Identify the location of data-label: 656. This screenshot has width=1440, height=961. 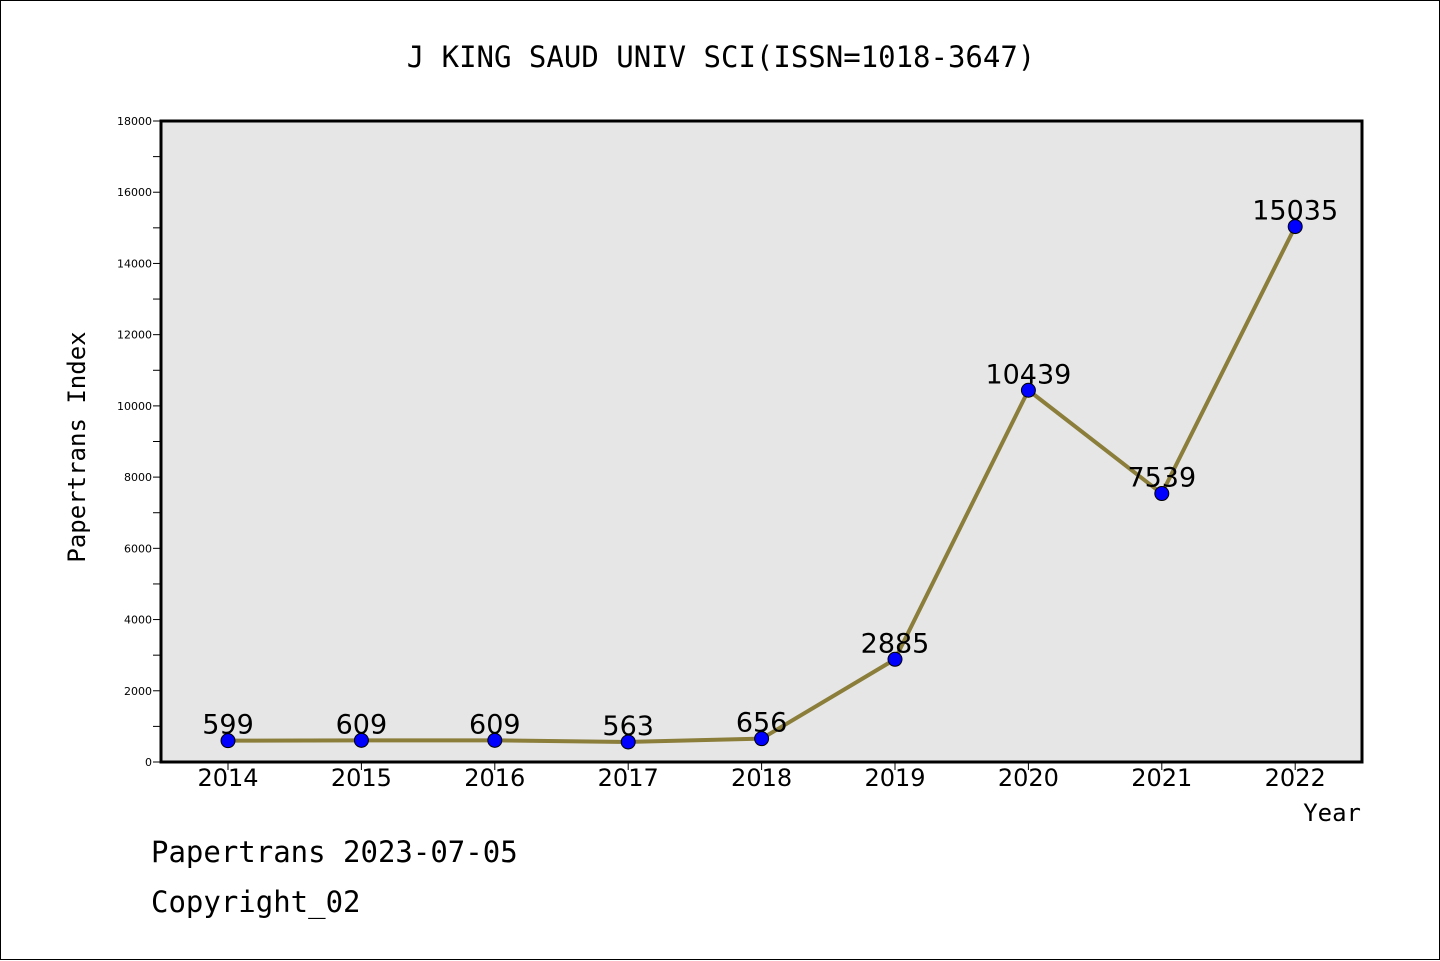
(762, 723).